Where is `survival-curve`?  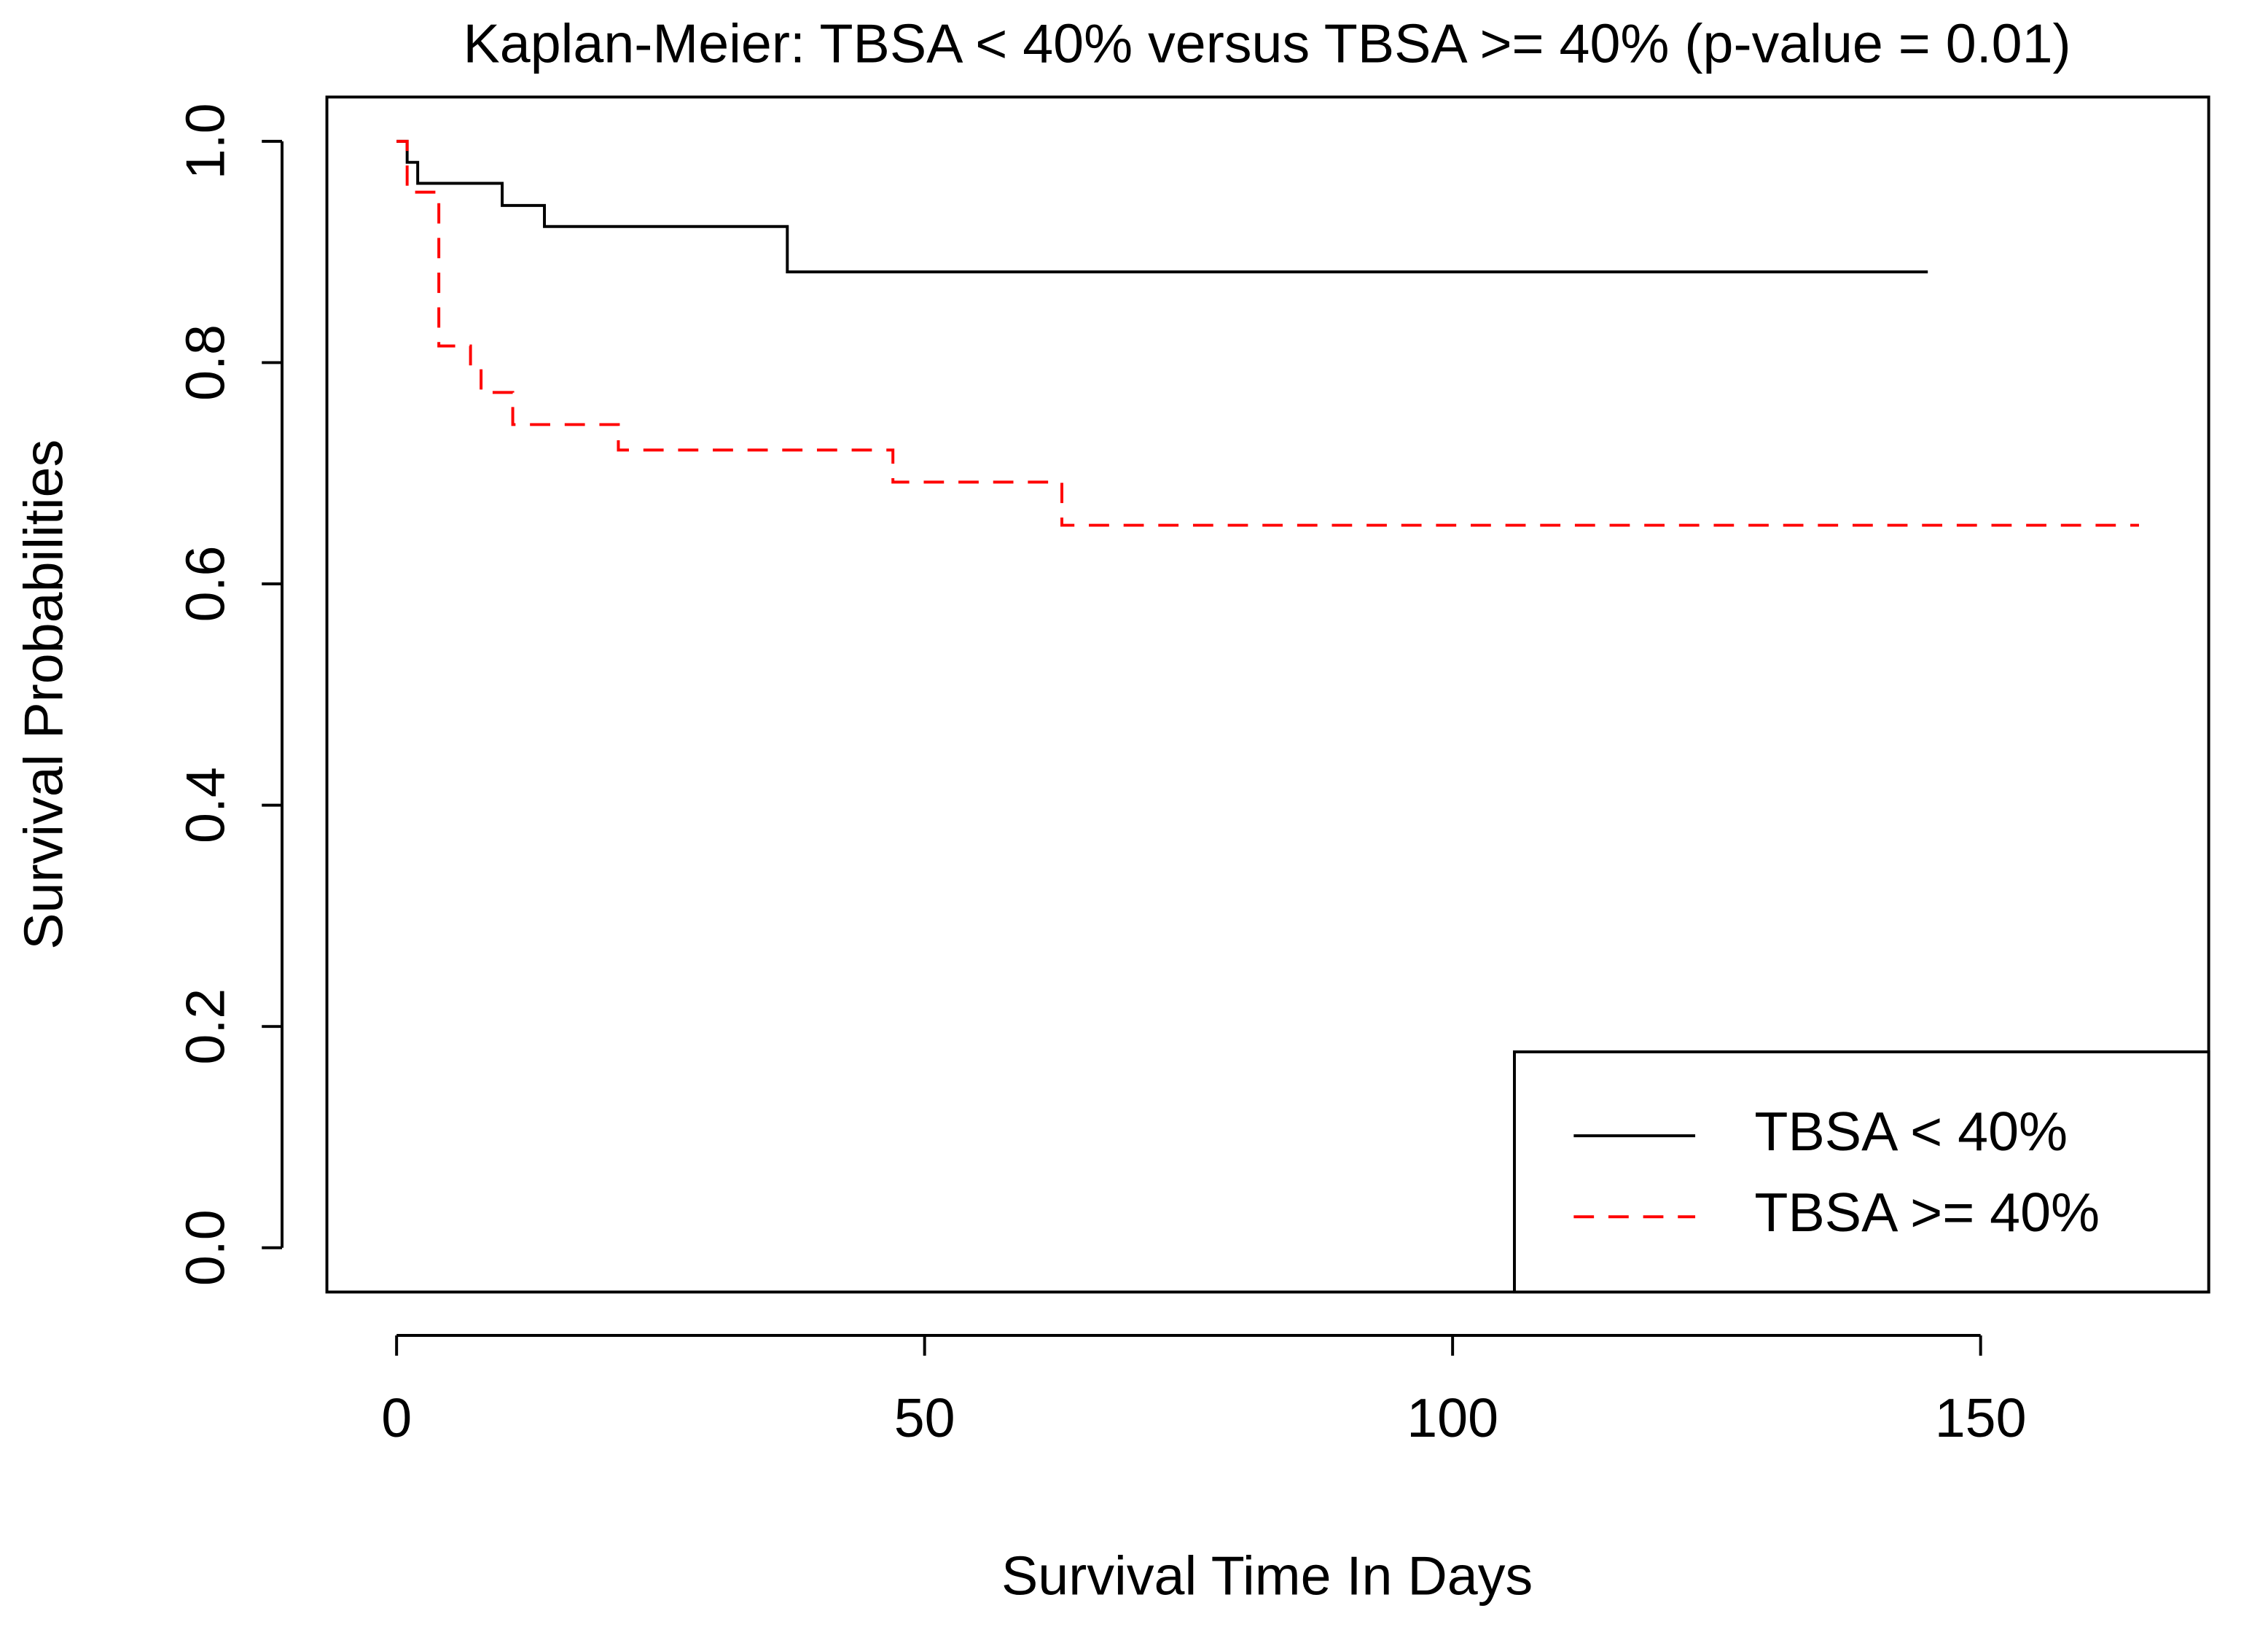
survival-curve is located at coordinates (1162, 206).